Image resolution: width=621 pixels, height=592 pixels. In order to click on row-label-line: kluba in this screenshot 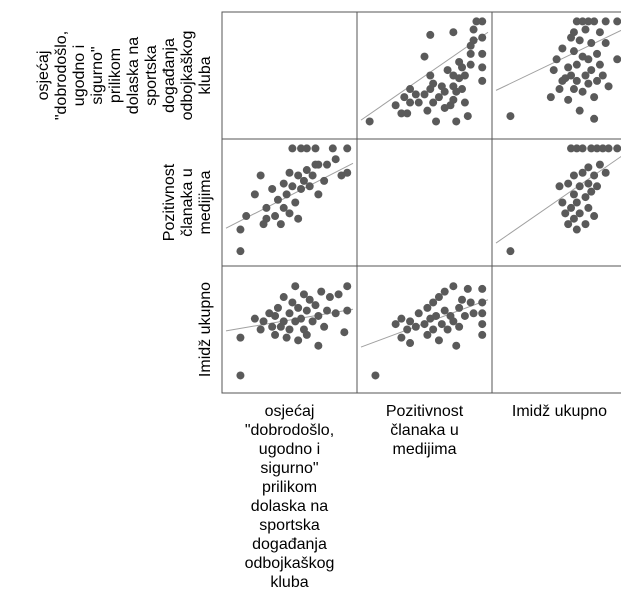, I will do `click(205, 75)`.